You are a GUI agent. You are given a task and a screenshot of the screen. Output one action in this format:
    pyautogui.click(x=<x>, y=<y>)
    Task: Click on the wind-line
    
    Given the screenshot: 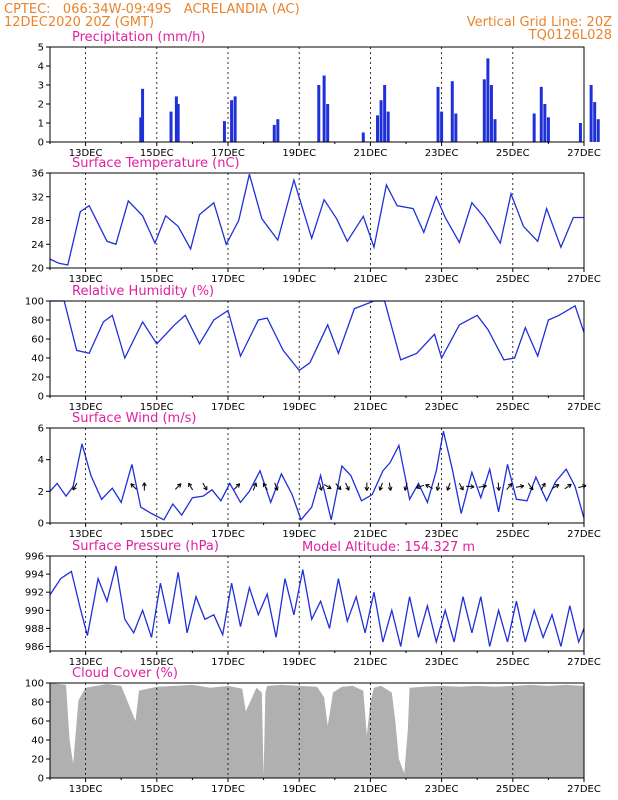 What is the action you would take?
    pyautogui.click(x=317, y=476)
    